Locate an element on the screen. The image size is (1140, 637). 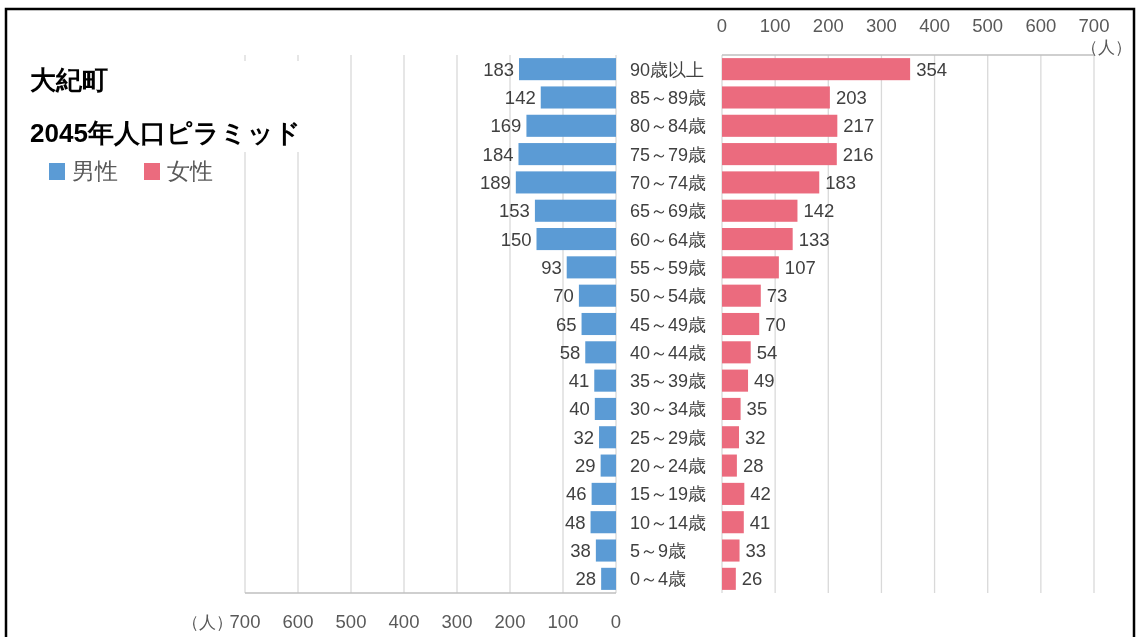
data-label: 54 is located at coordinates (767, 352).